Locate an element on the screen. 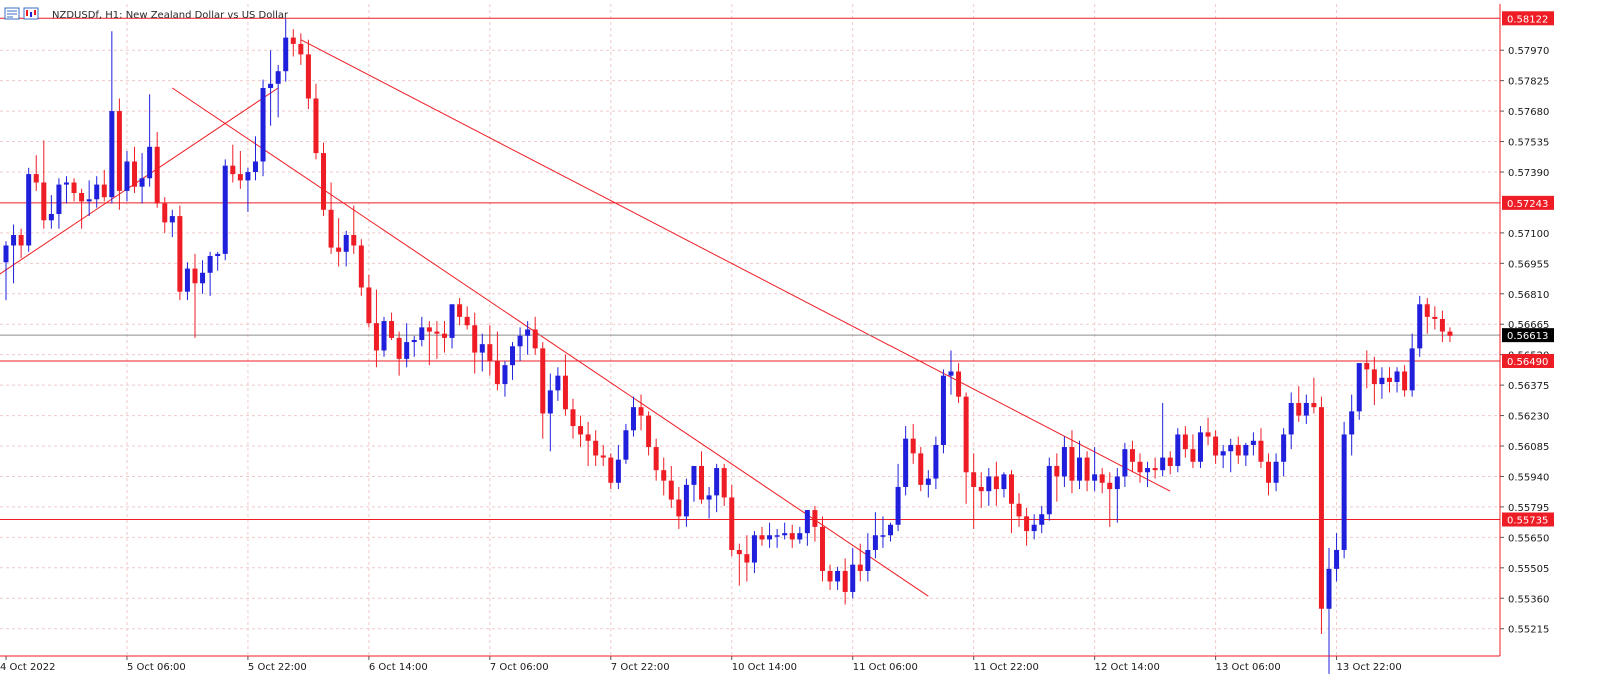 The height and width of the screenshot is (692, 1600). level-price-label: 0.55735 is located at coordinates (1527, 521).